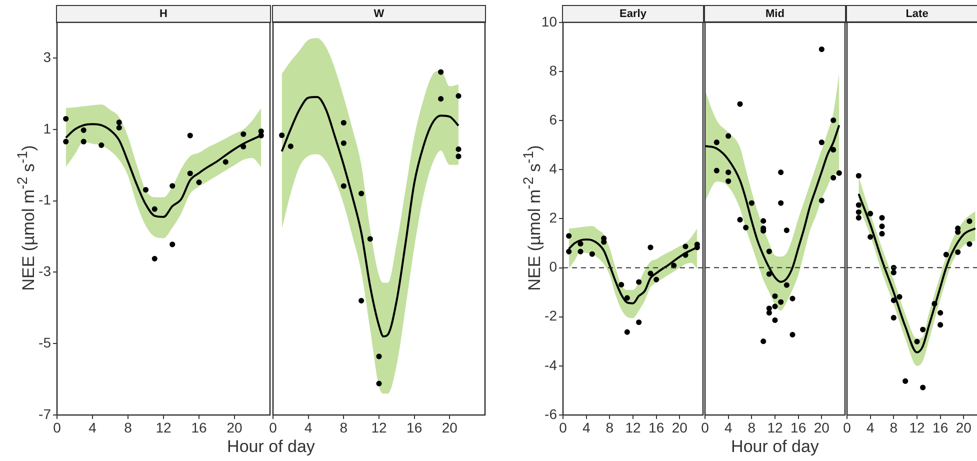  What do you see at coordinates (47, 56) in the screenshot?
I see `y-tick-label: 3` at bounding box center [47, 56].